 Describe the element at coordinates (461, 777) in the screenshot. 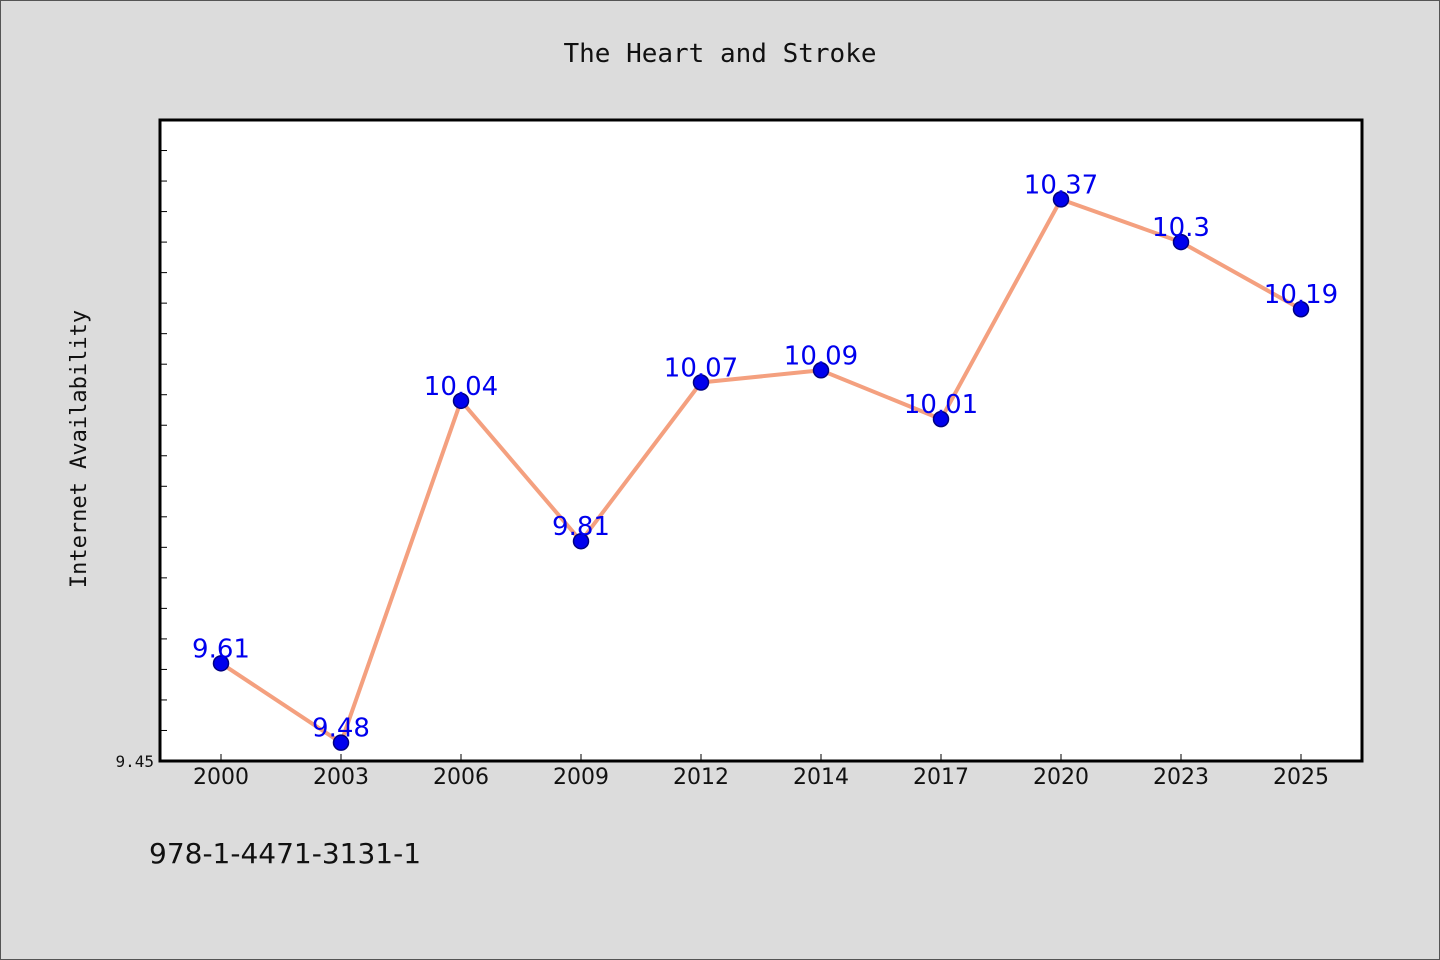

I see `x-tick-label: 2006` at that location.